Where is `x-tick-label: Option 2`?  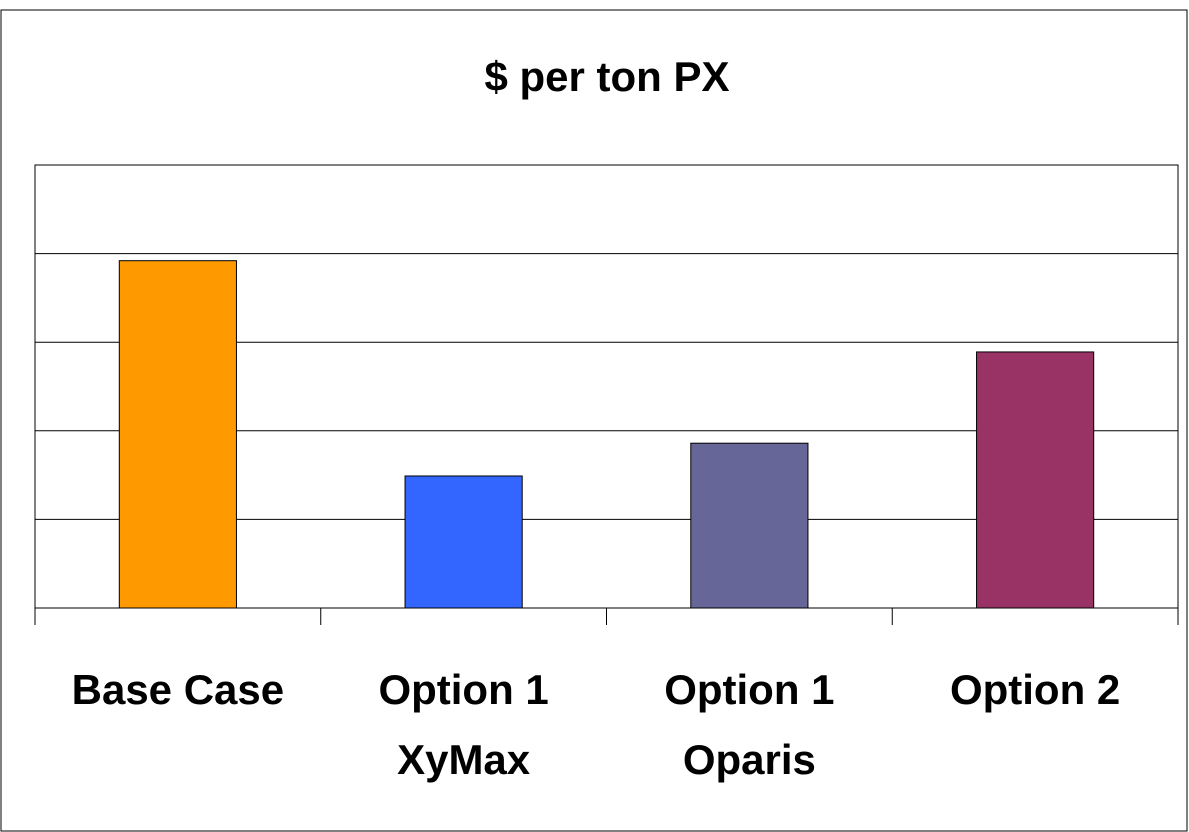 x-tick-label: Option 2 is located at coordinates (1035, 689).